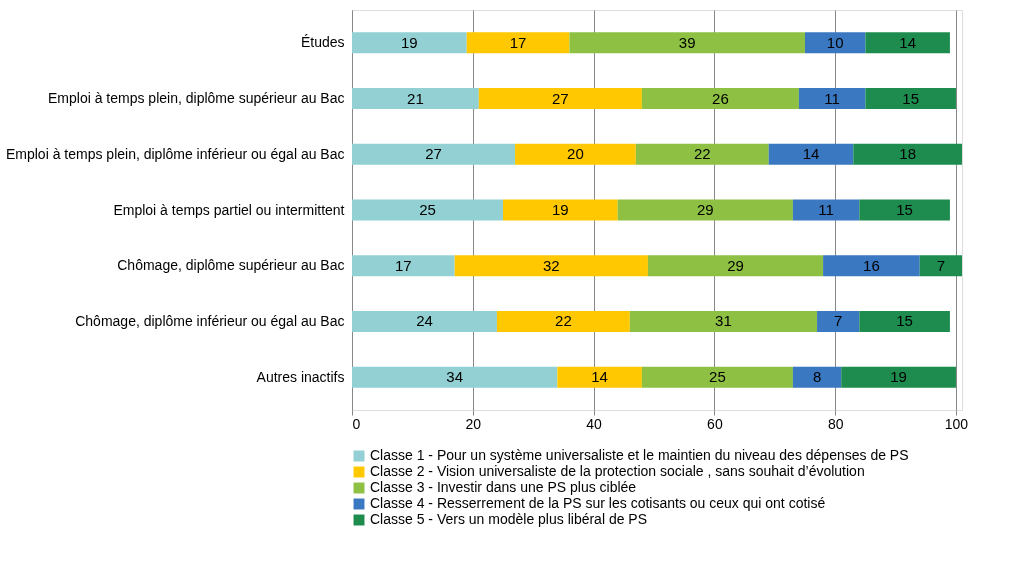  What do you see at coordinates (322, 42) in the screenshot?
I see `y-tick-label: Études` at bounding box center [322, 42].